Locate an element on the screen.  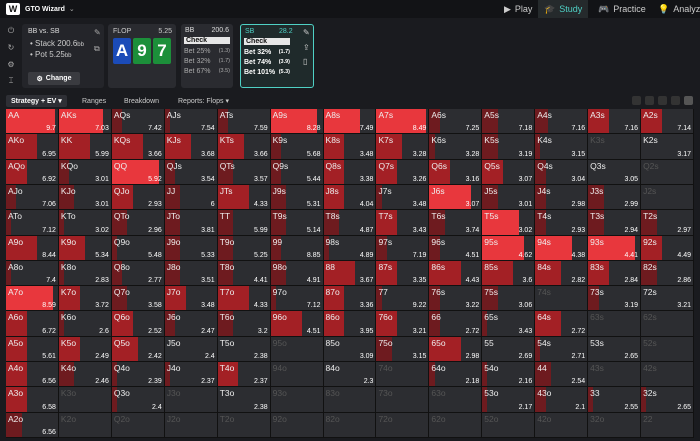
hand-cell: AJo 7.06 is located at coordinates (32, 197).